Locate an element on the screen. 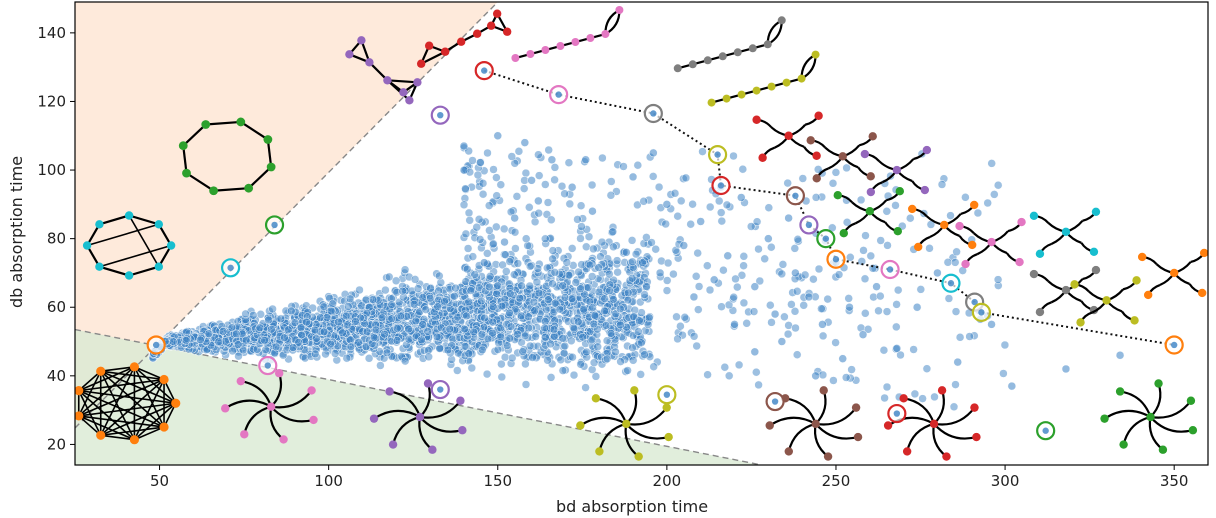  y-axis-title: db absorption time is located at coordinates (16, 232).